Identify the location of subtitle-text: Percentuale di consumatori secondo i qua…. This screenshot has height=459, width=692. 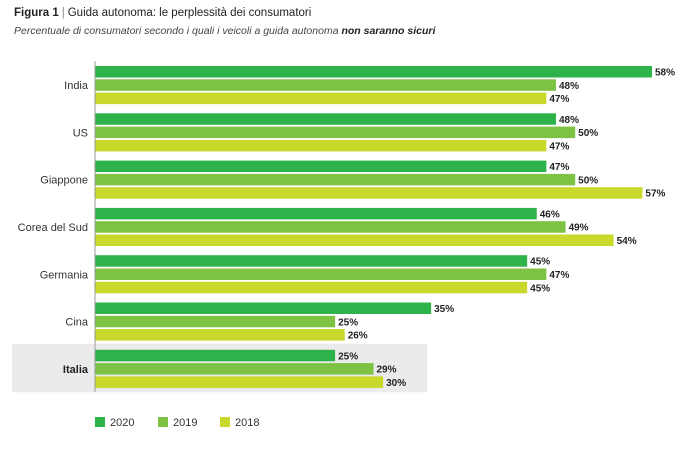
(176, 31).